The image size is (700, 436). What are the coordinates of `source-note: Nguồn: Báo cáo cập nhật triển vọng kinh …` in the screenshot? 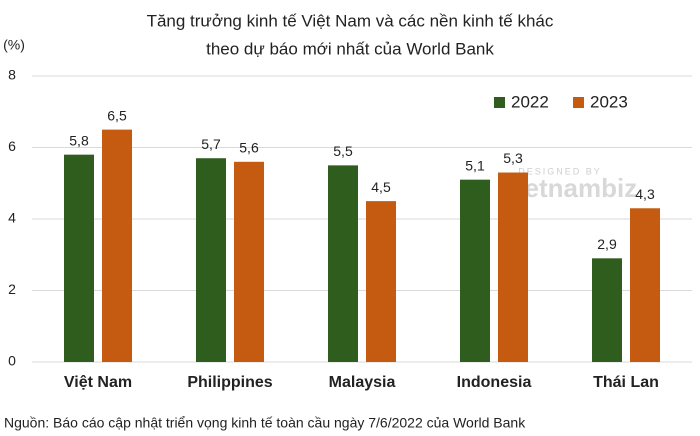 It's located at (265, 423).